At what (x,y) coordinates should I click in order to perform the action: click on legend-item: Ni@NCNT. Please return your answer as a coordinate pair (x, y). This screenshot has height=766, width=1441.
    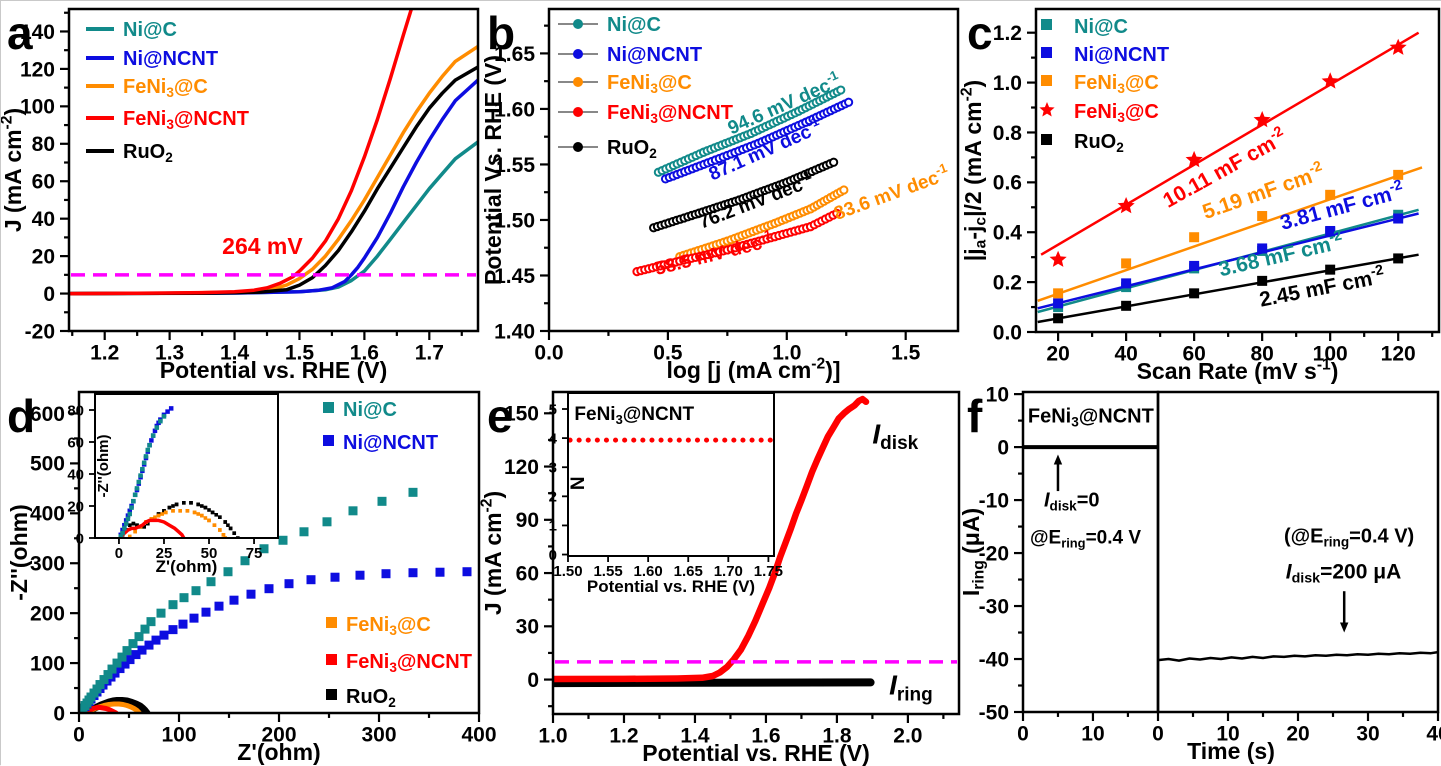
    Looking at the image, I should click on (1105, 55).